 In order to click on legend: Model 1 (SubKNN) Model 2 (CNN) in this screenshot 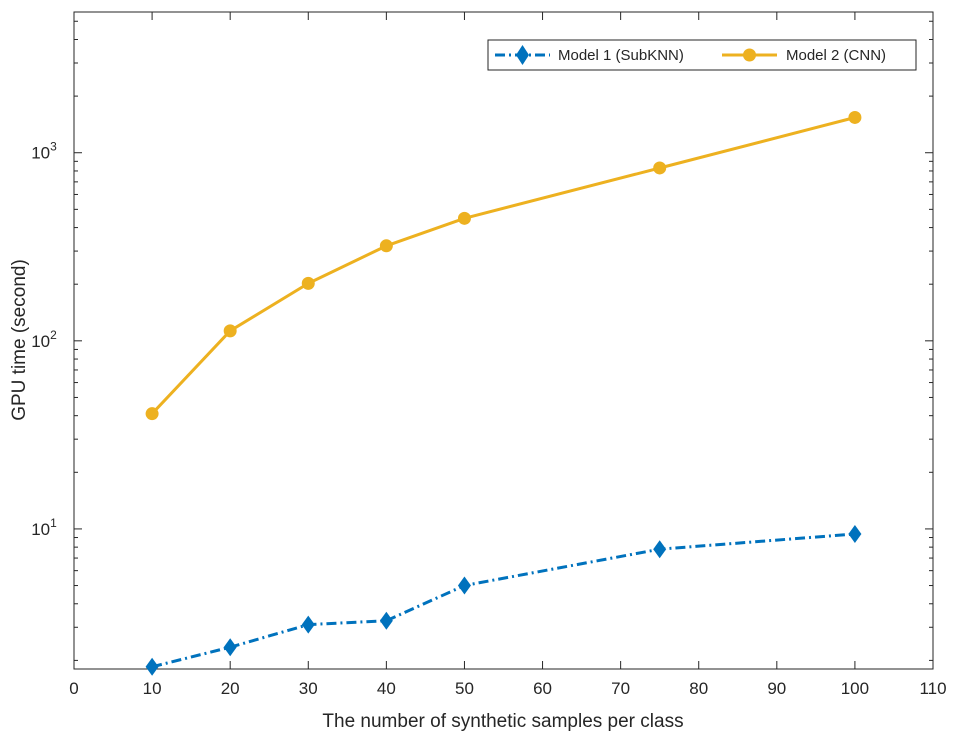, I will do `click(702, 55)`.